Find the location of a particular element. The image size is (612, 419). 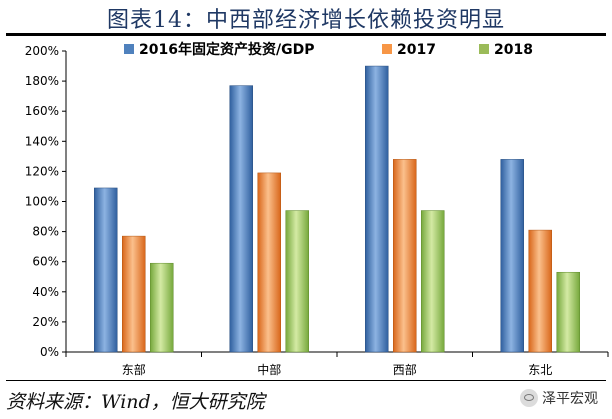

title-rule is located at coordinates (306, 34).